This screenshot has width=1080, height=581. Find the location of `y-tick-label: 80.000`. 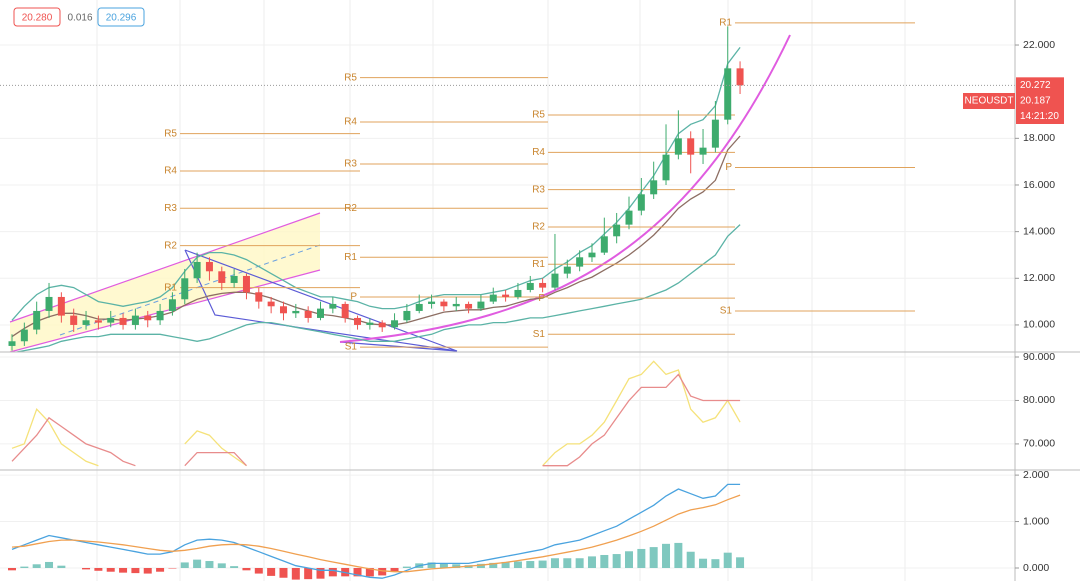

y-tick-label: 80.000 is located at coordinates (1039, 400).